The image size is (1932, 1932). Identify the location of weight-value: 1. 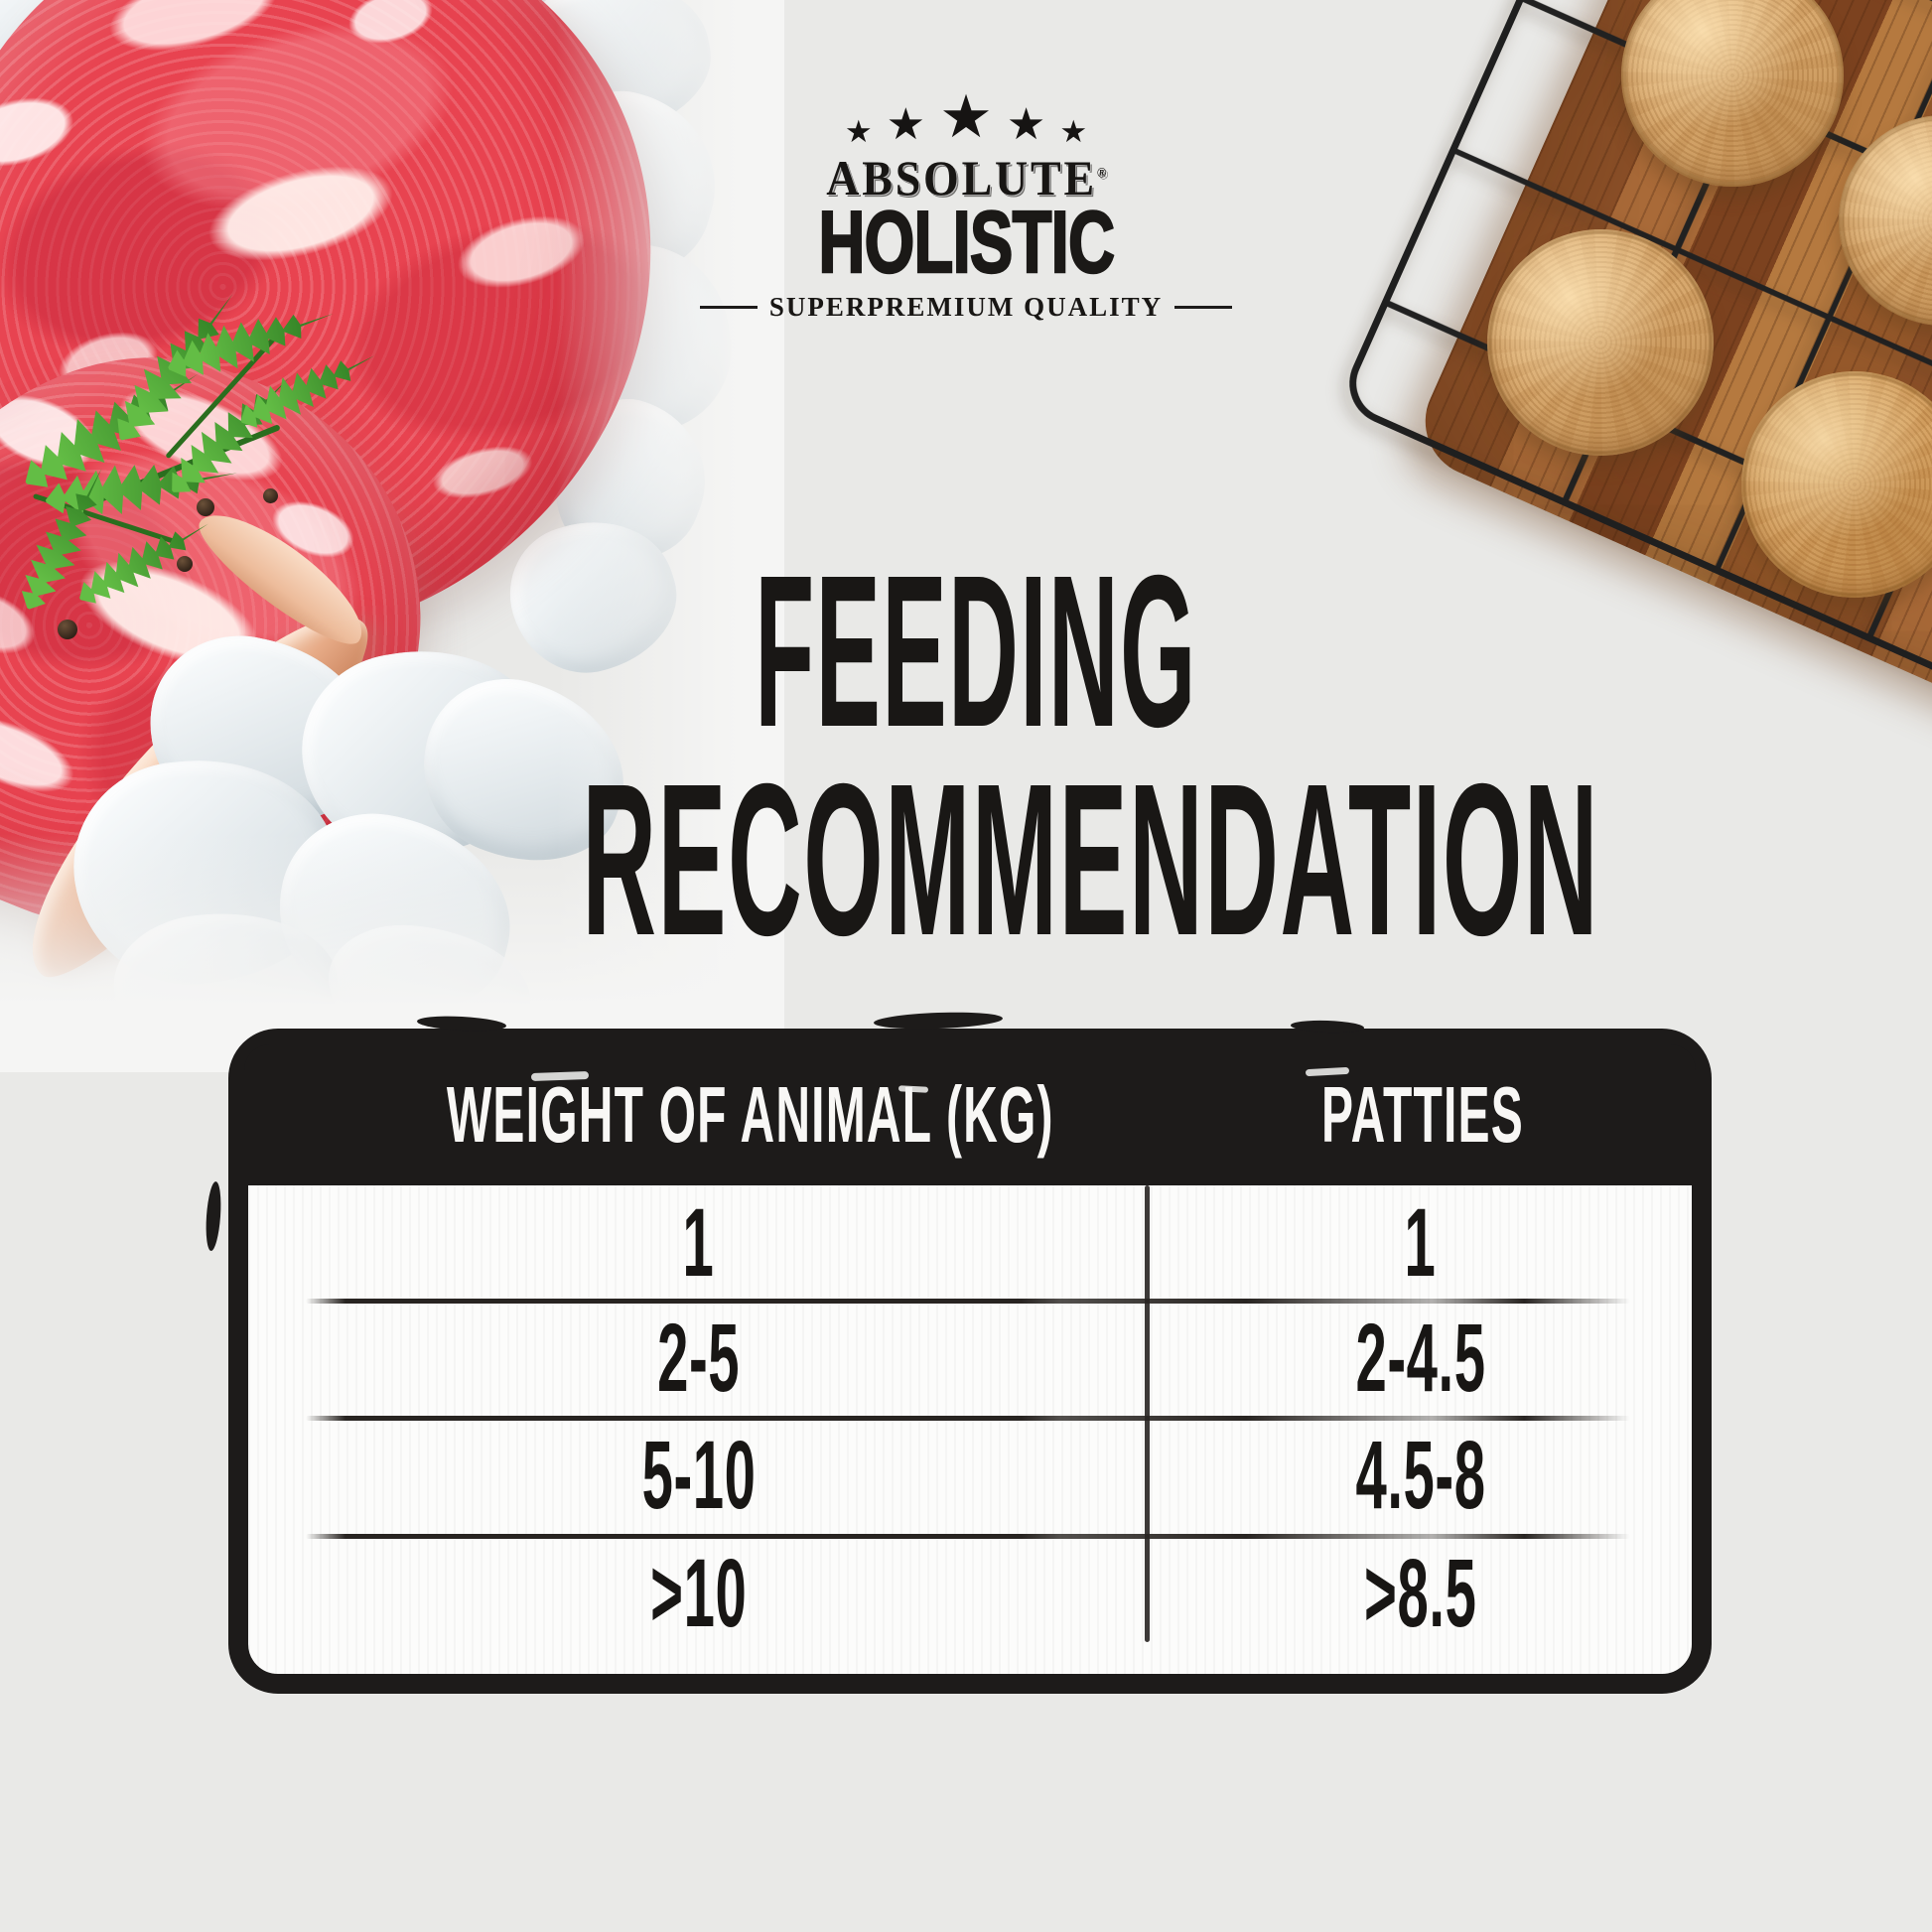
(699, 1242).